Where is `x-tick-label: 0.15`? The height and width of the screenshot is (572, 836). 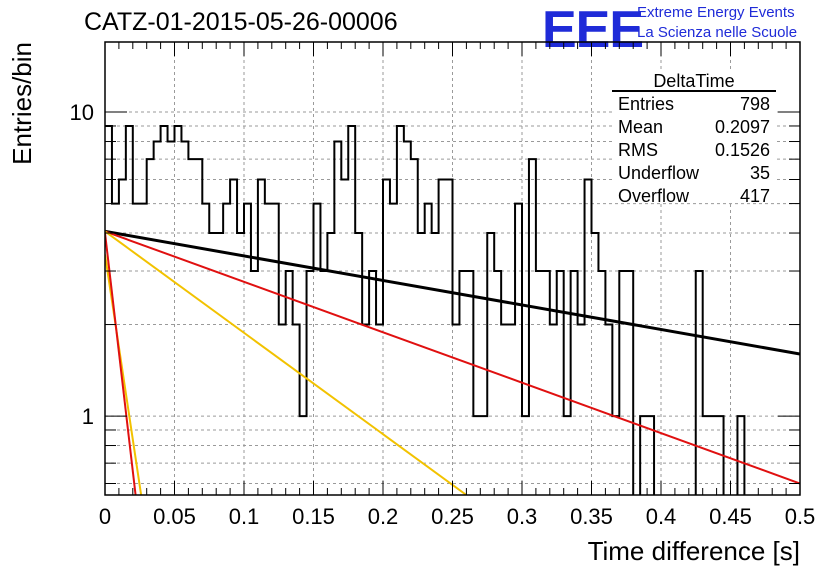
x-tick-label: 0.15 is located at coordinates (313, 516).